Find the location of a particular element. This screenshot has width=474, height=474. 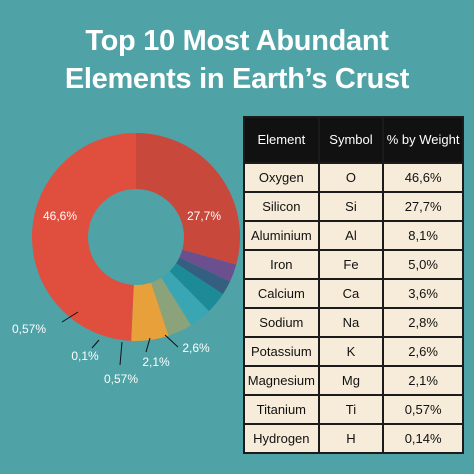

cell-weight: 27,7% is located at coordinates (423, 206).